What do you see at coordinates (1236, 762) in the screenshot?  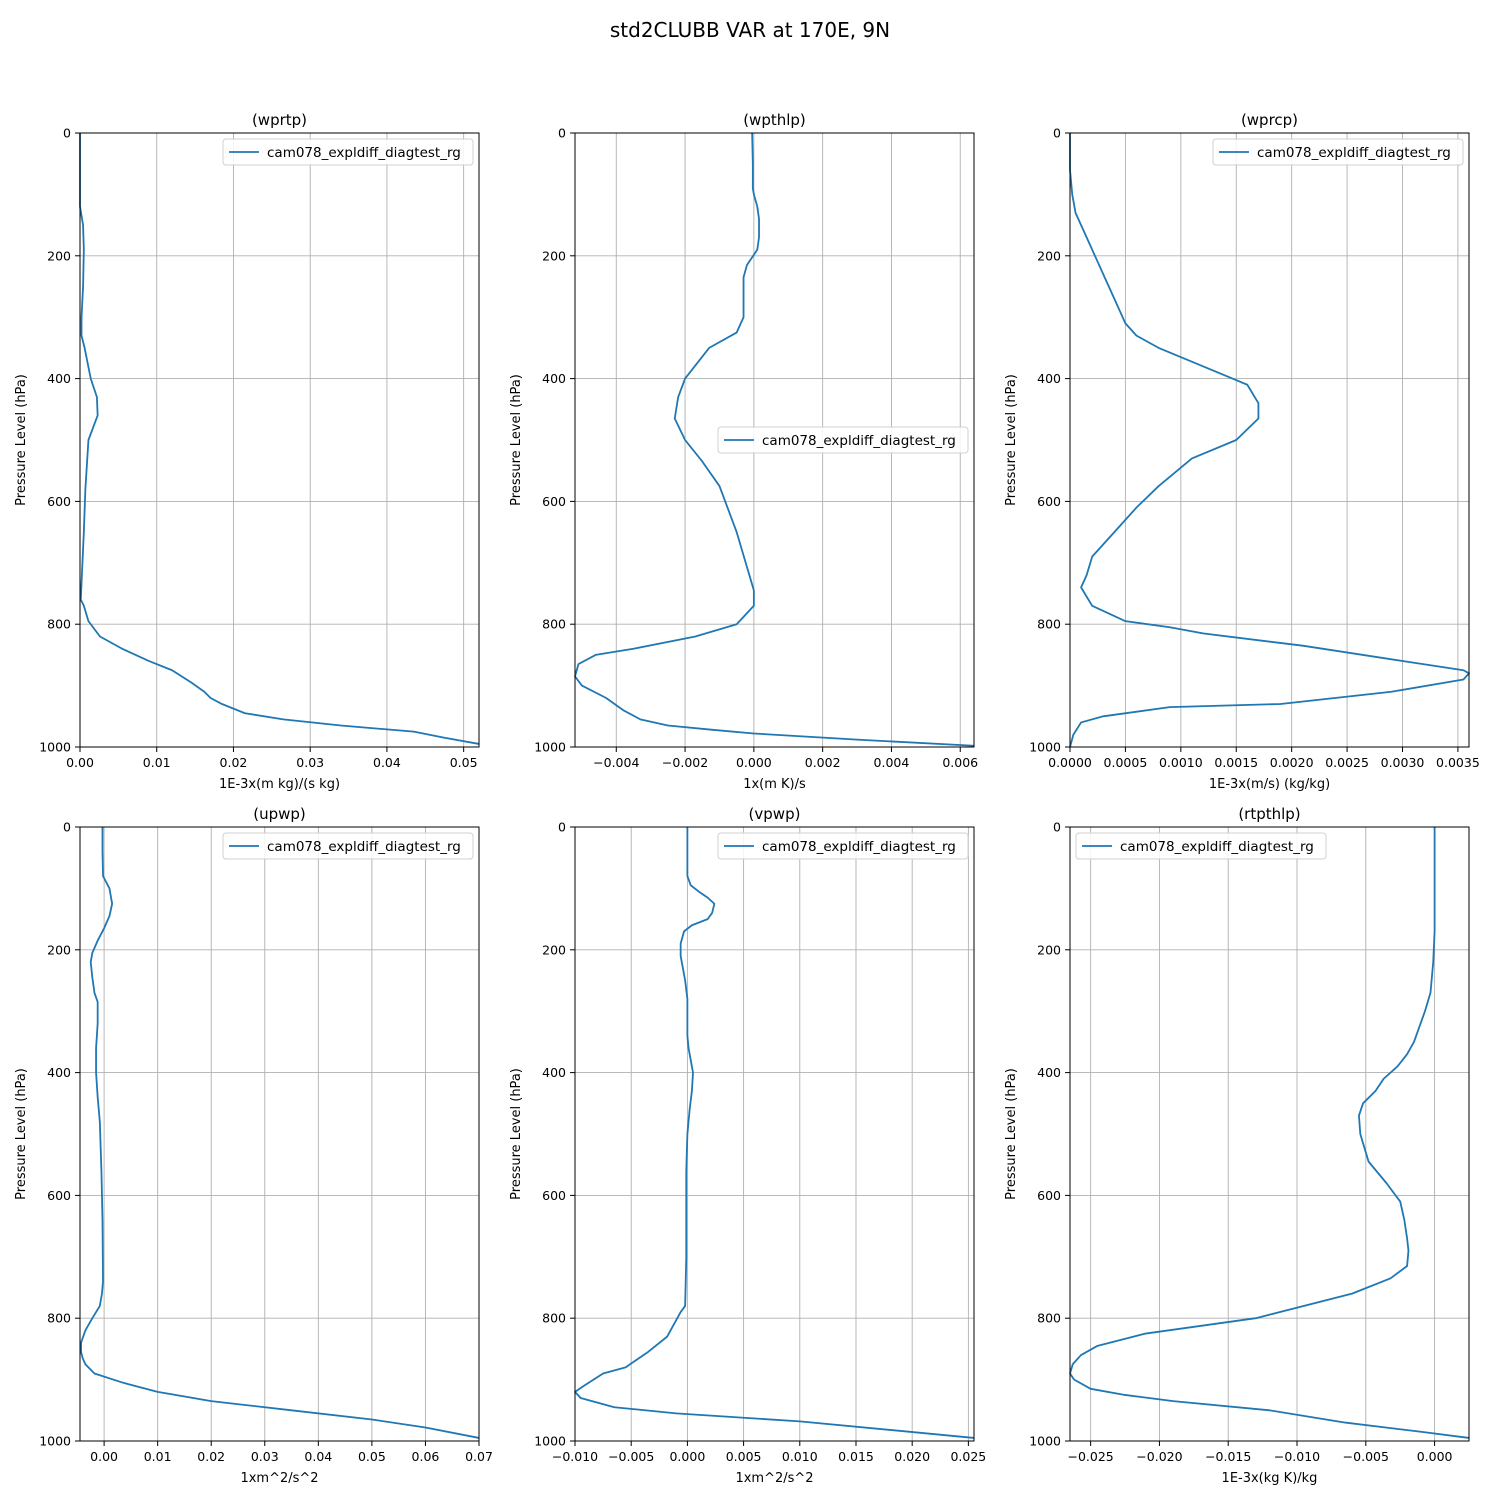 I see `x-tick-label: 0.0015` at bounding box center [1236, 762].